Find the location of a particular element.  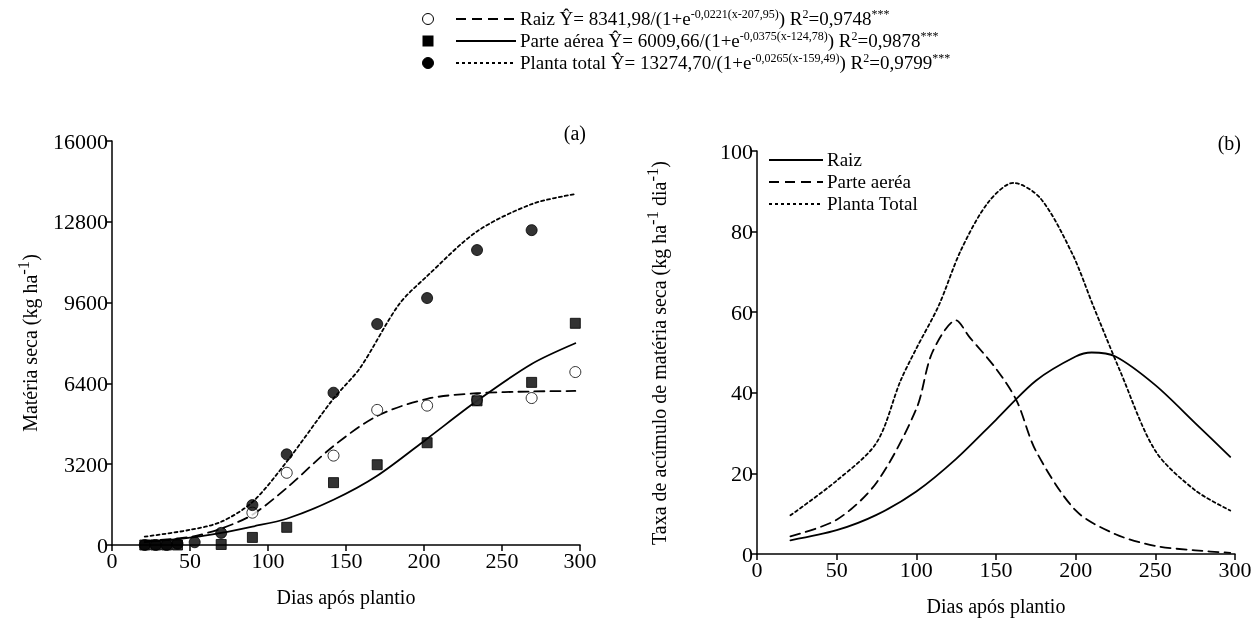

y-tick-label: 3200 is located at coordinates (86, 464).